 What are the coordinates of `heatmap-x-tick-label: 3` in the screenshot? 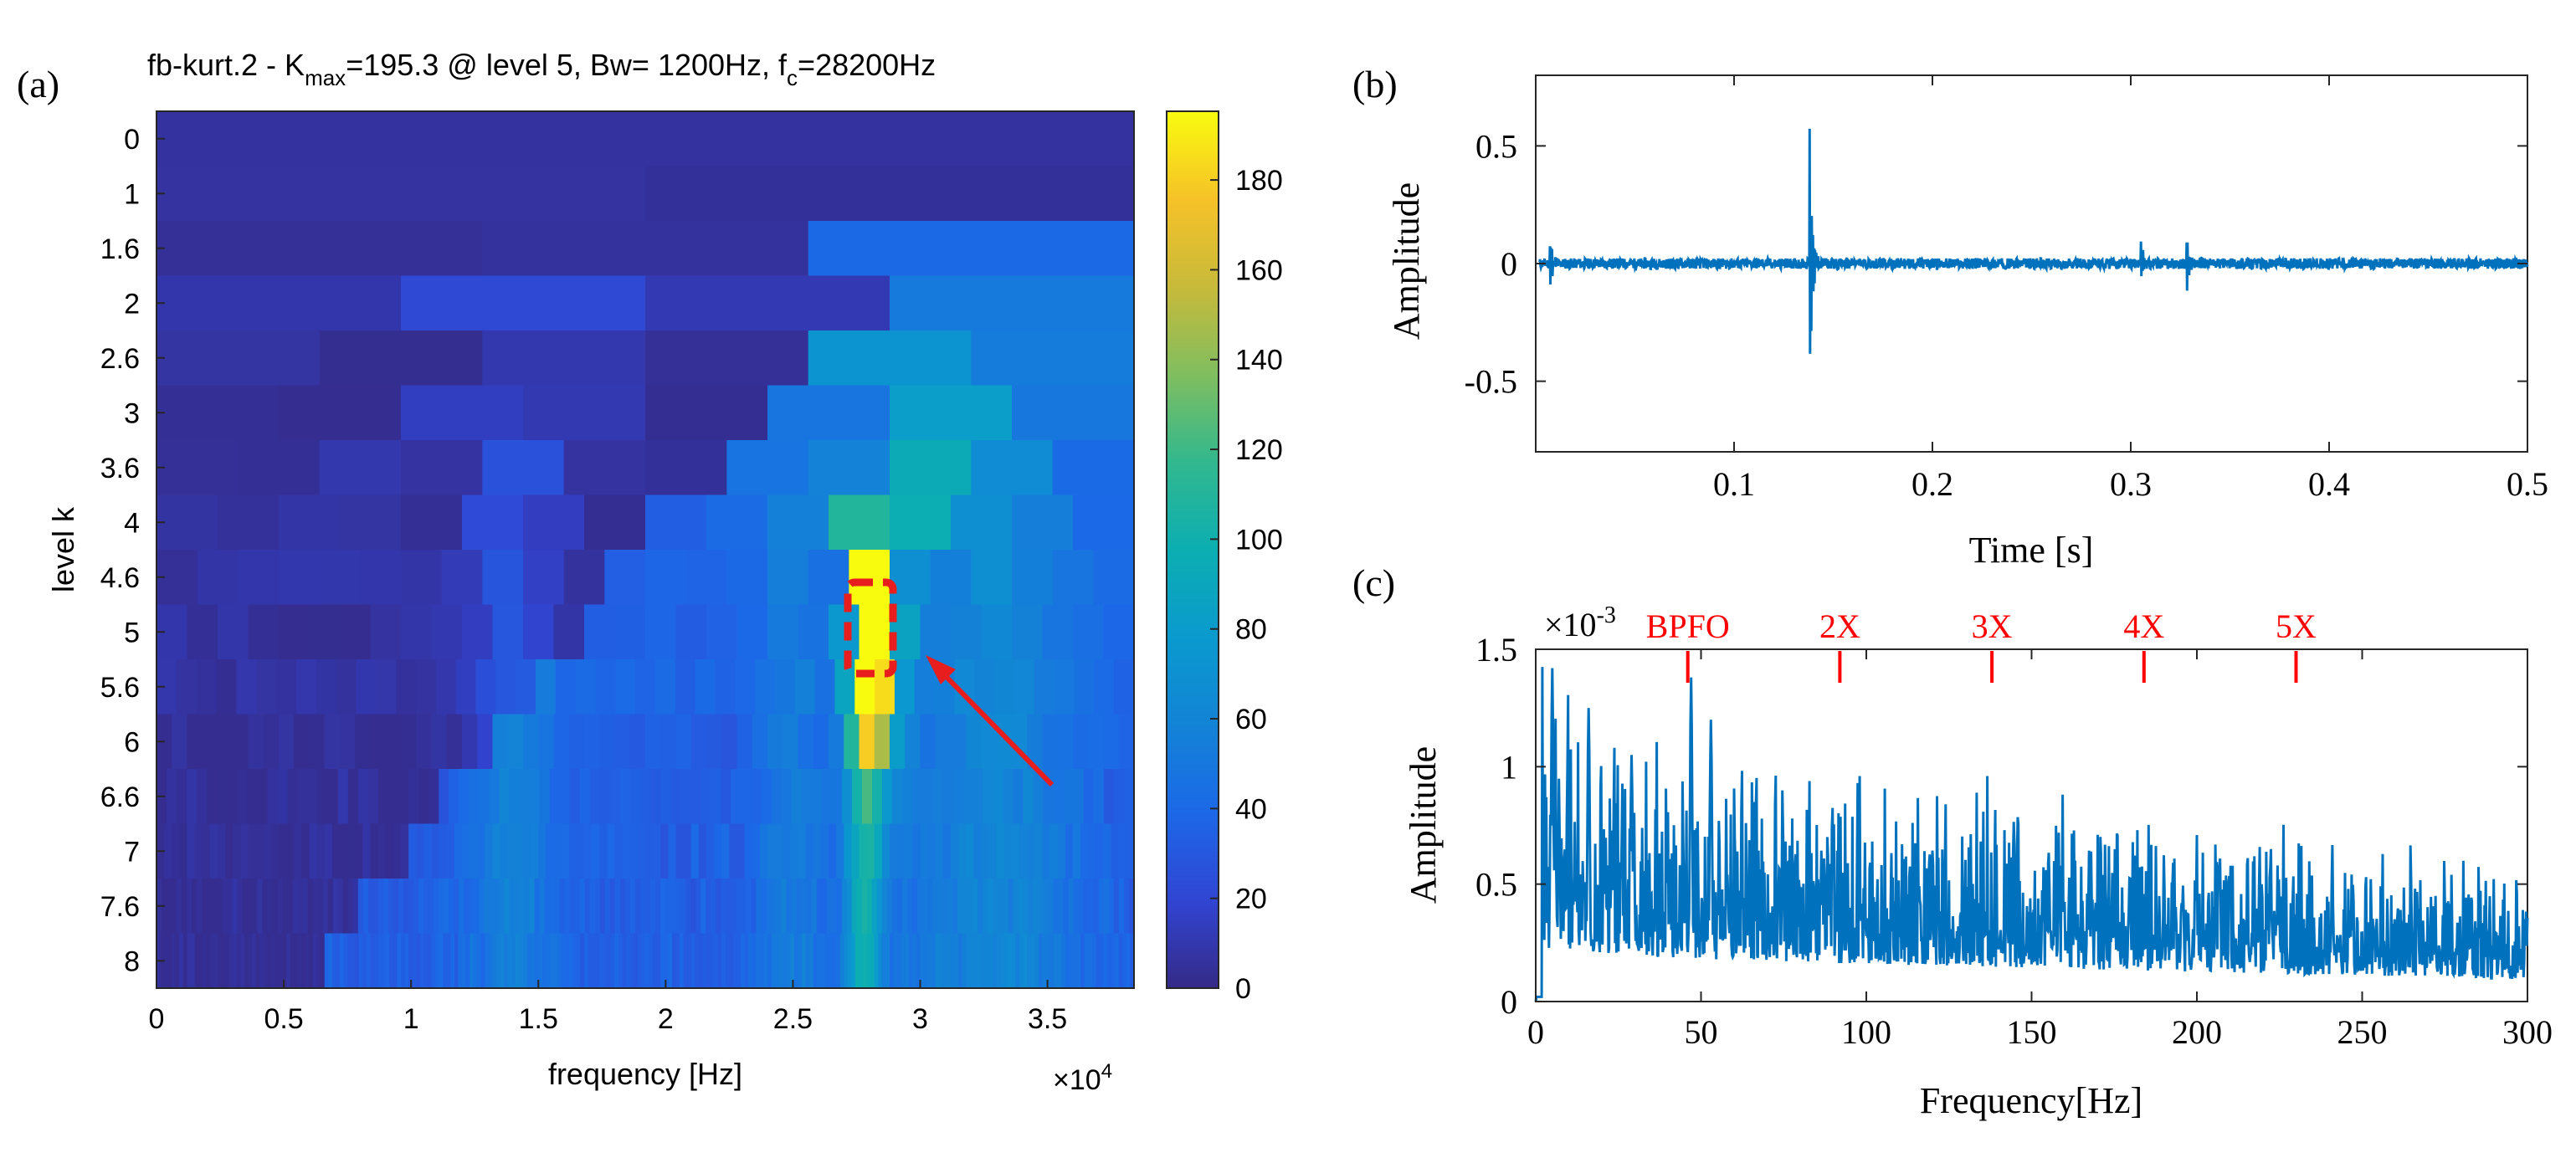 It's located at (920, 1019).